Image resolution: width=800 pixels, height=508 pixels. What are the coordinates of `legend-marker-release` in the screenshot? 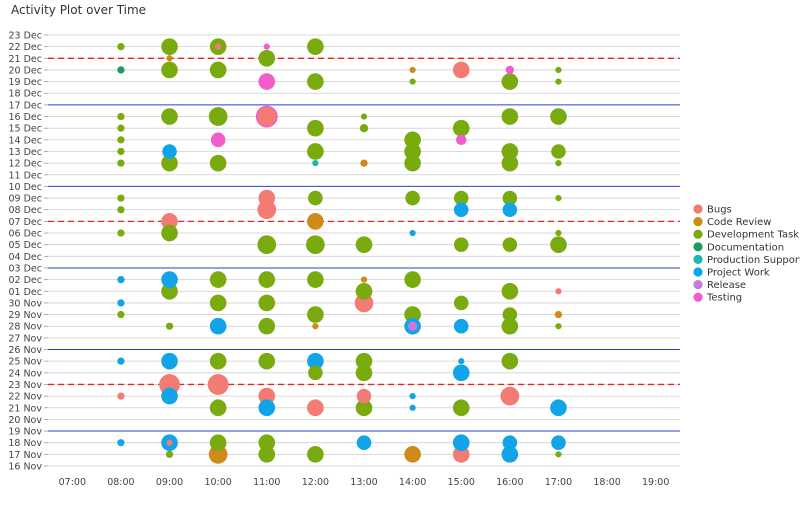 It's located at (698, 285).